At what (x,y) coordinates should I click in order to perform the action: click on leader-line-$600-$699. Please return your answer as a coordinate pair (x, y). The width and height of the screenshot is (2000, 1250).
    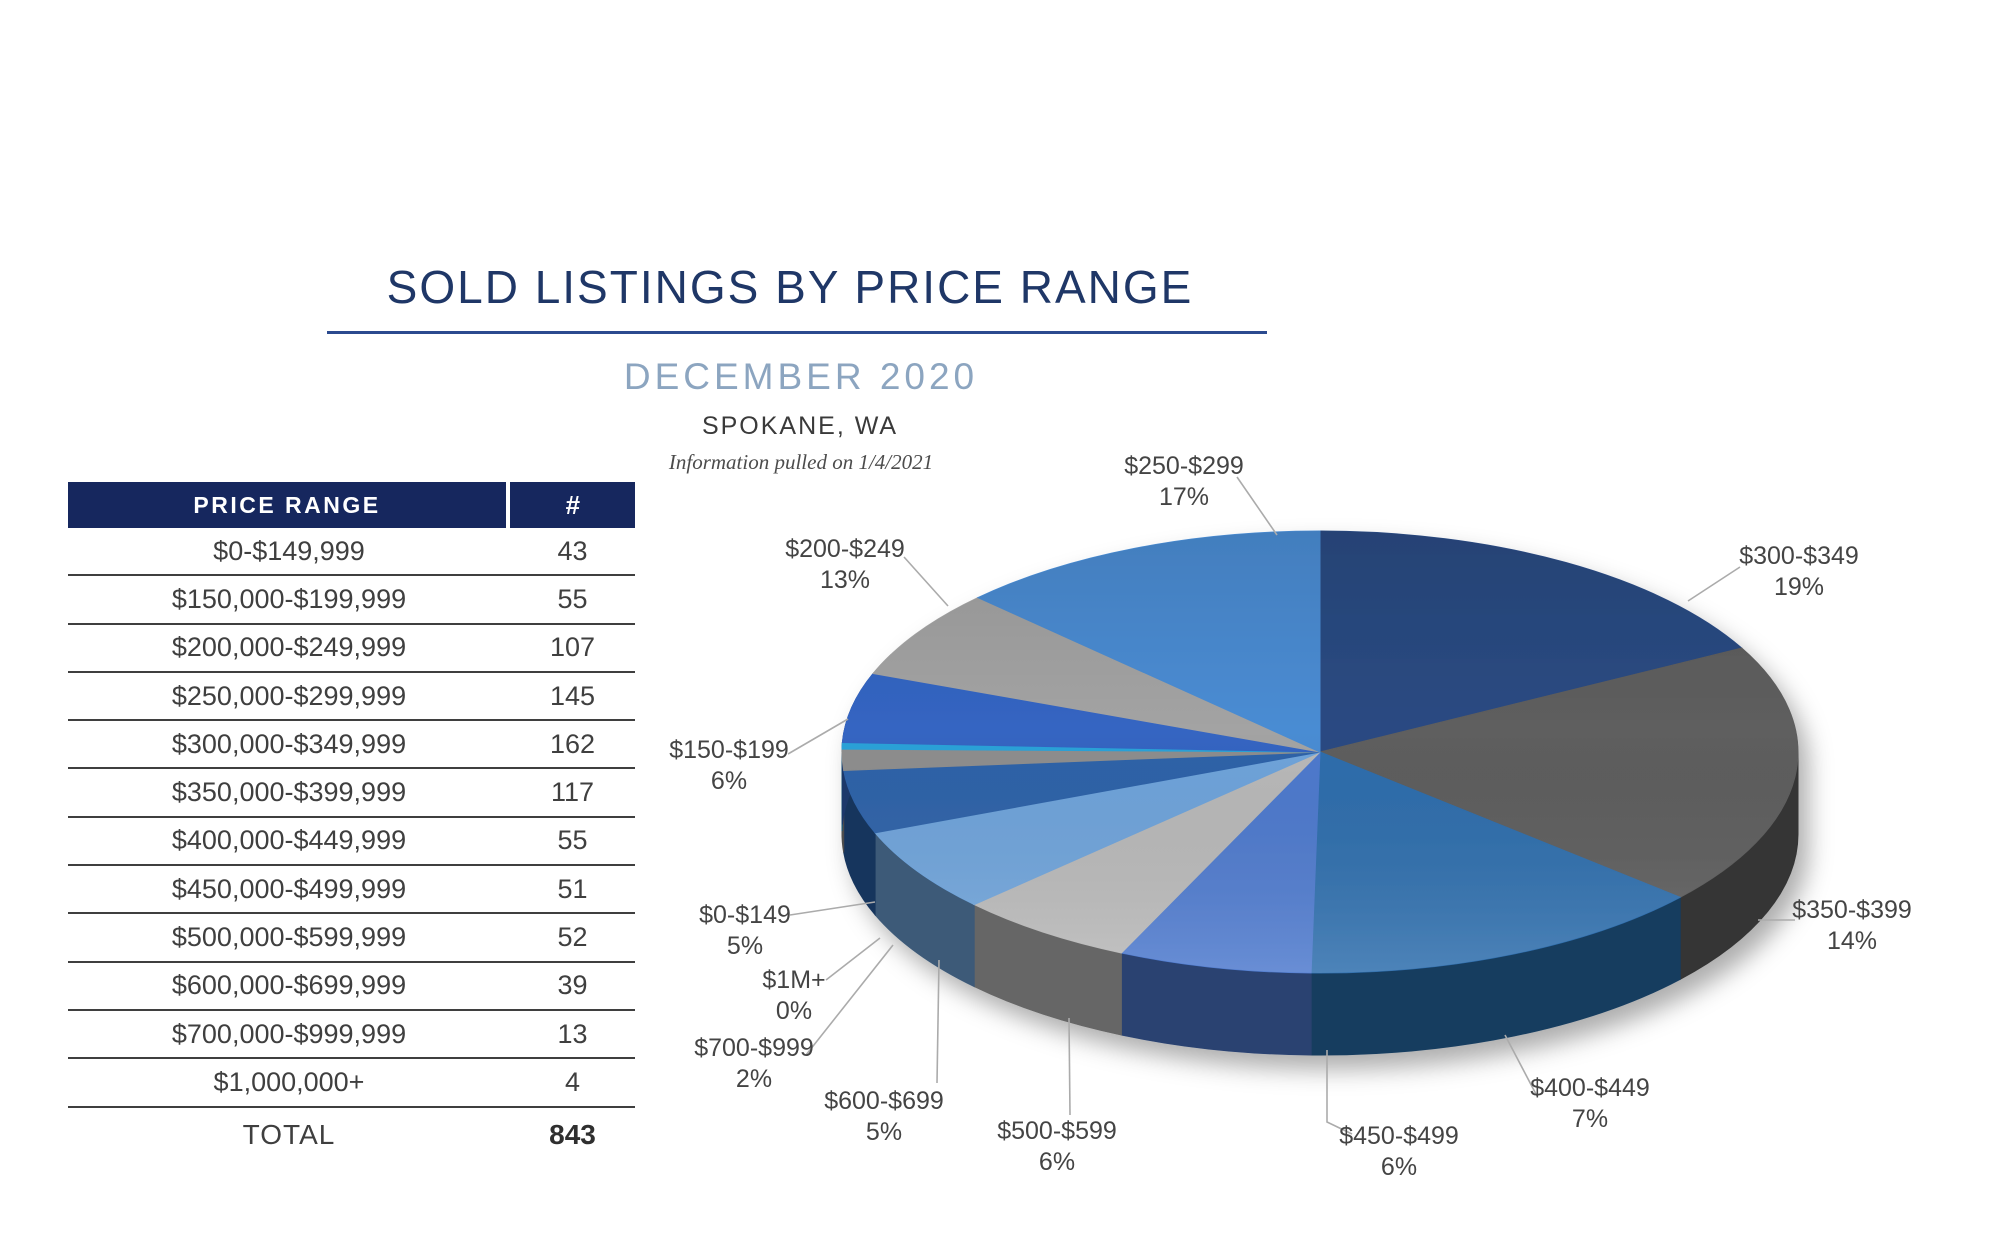
    Looking at the image, I should click on (938, 1021).